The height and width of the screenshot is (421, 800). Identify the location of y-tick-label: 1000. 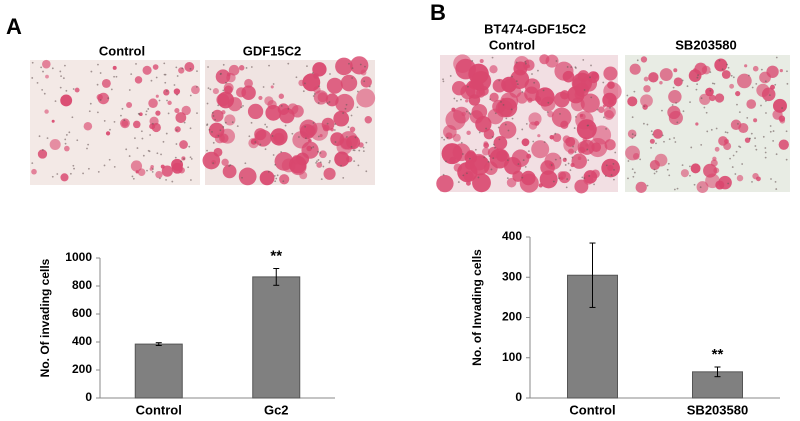
(78, 257).